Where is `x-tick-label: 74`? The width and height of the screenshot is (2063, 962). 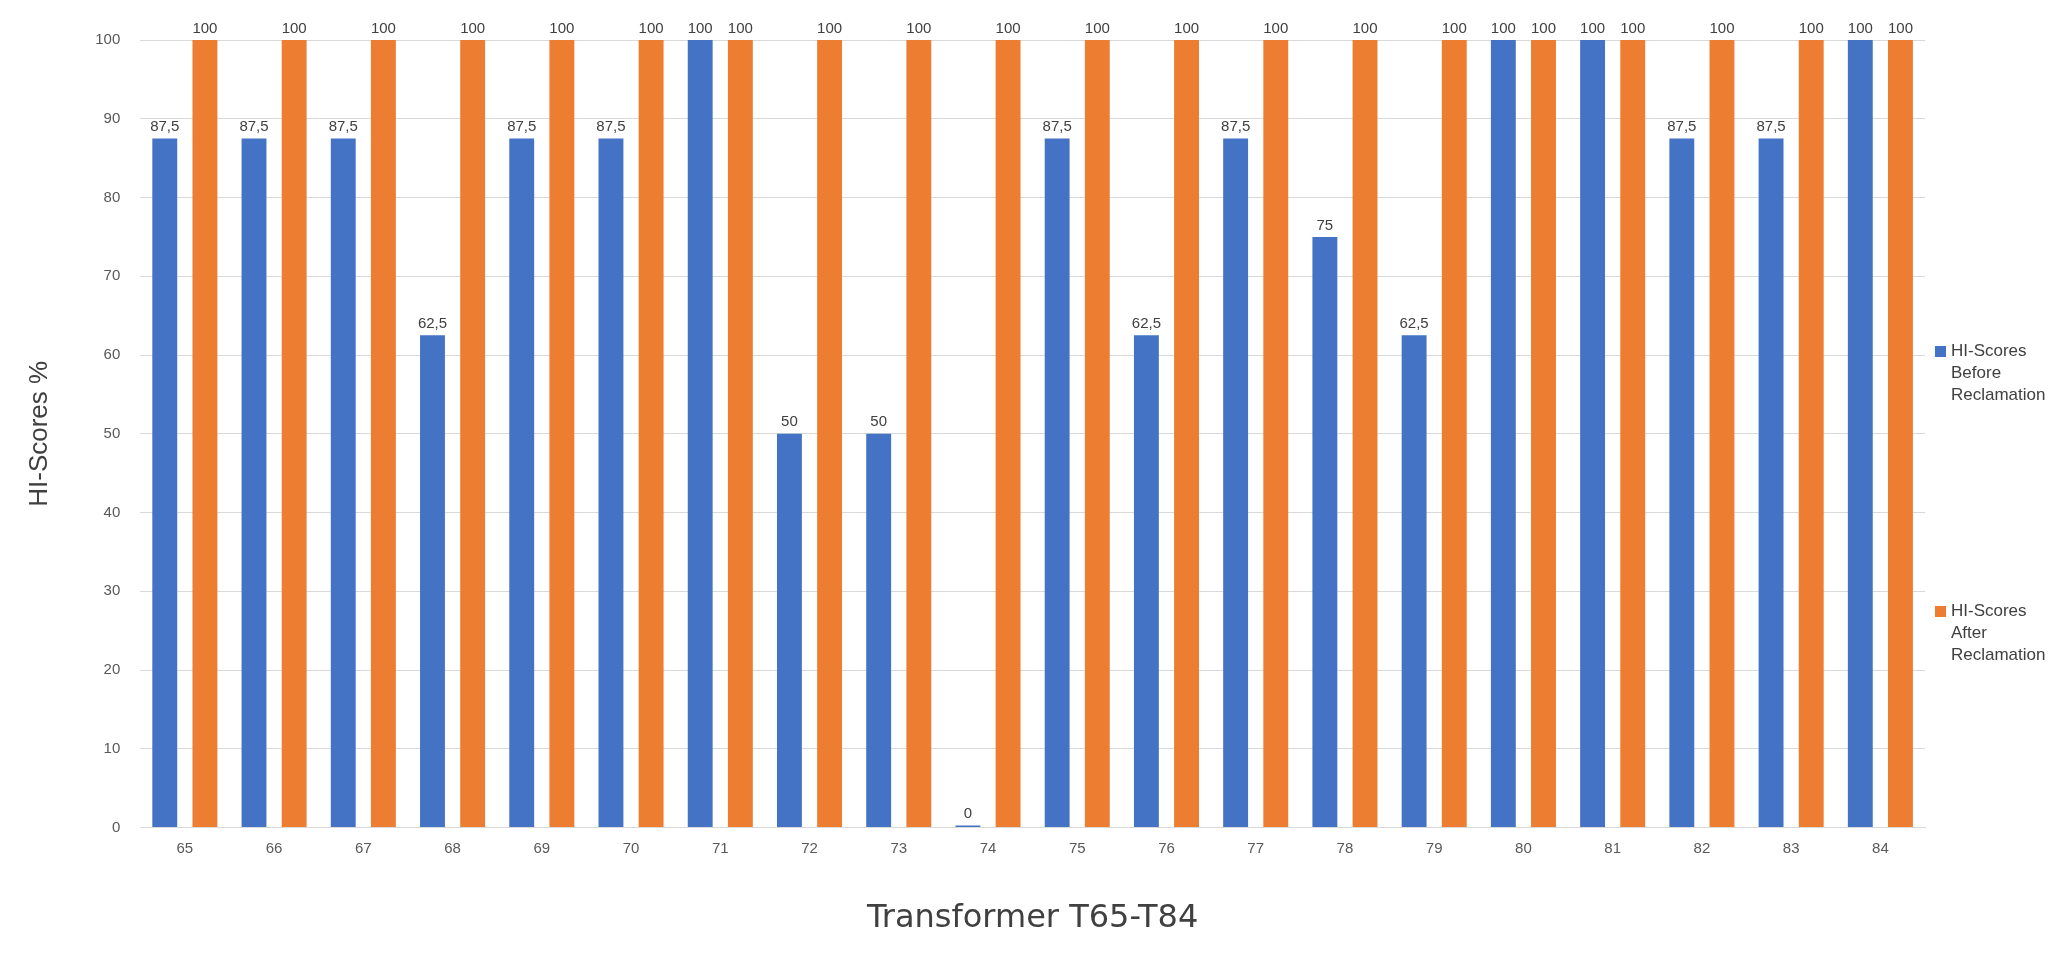 x-tick-label: 74 is located at coordinates (988, 847).